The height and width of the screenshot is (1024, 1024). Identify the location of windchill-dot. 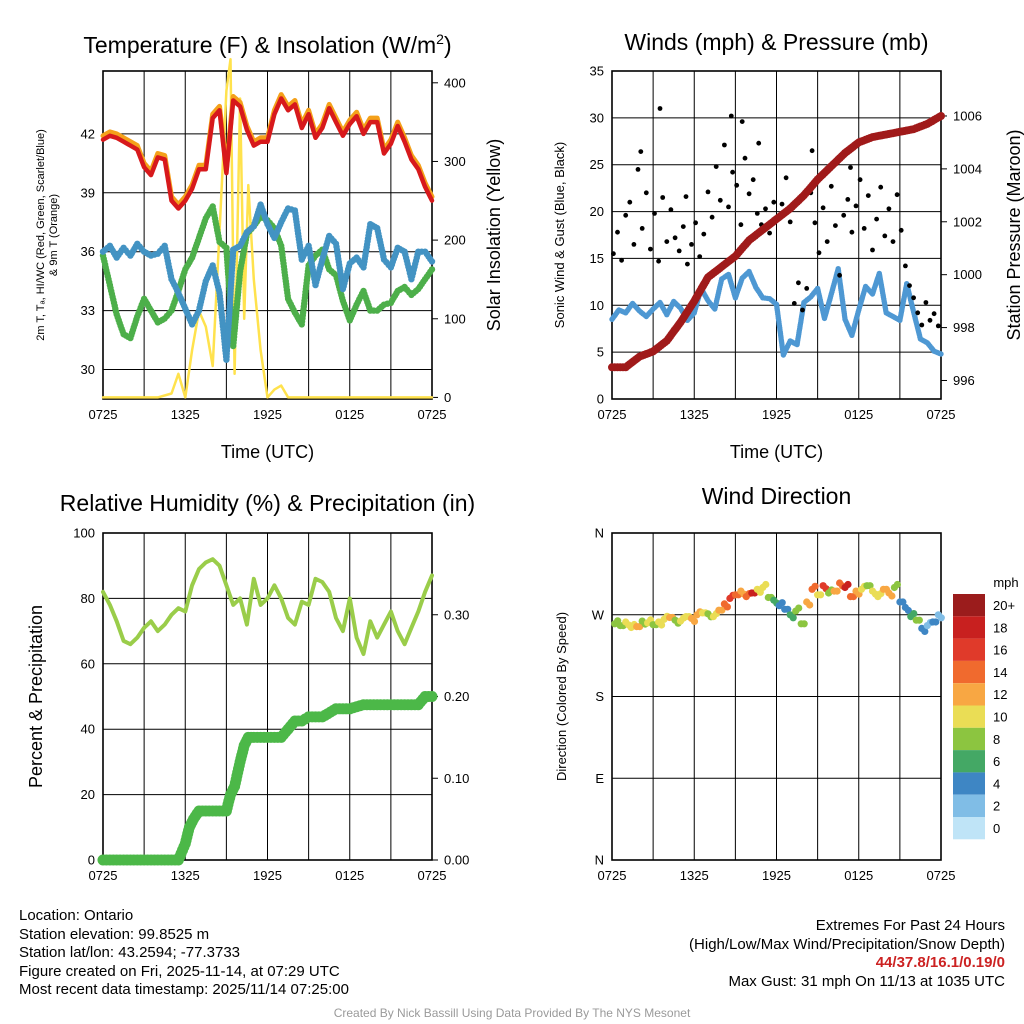
(432, 261).